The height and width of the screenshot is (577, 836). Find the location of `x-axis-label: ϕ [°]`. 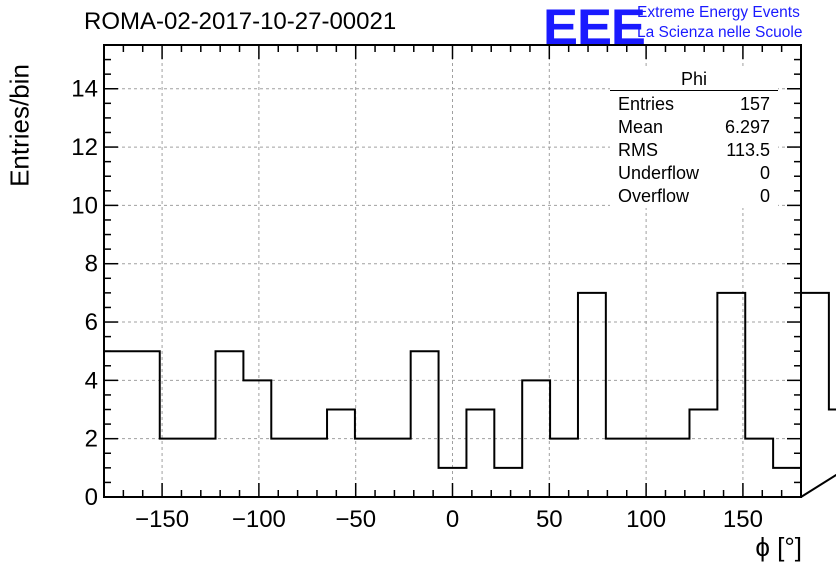

x-axis-label: ϕ [°] is located at coordinates (778, 547).